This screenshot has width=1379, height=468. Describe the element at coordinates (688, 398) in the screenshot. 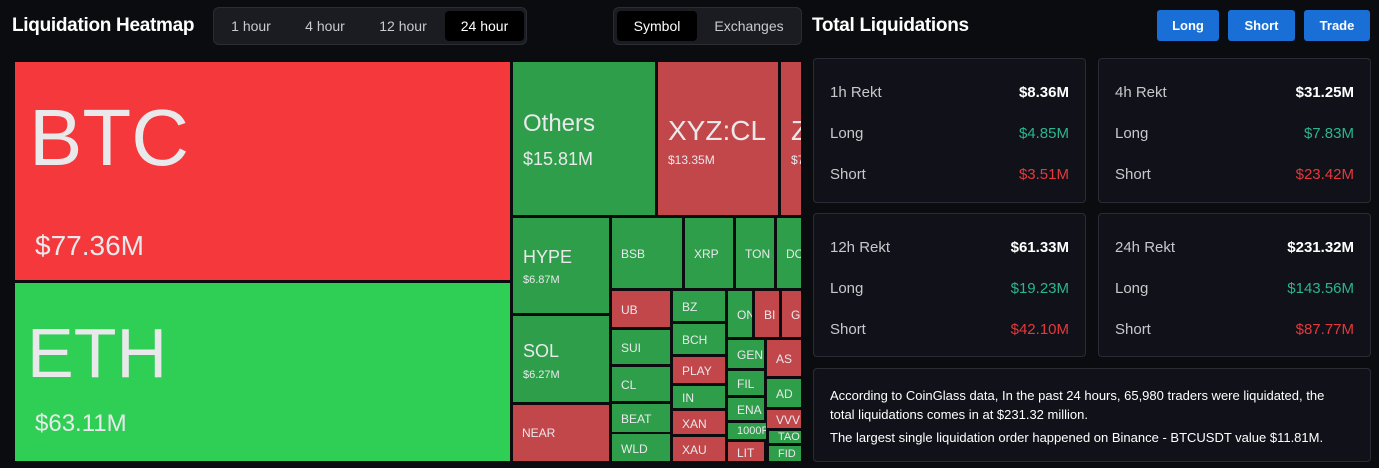

I see `tile-label: IN` at that location.